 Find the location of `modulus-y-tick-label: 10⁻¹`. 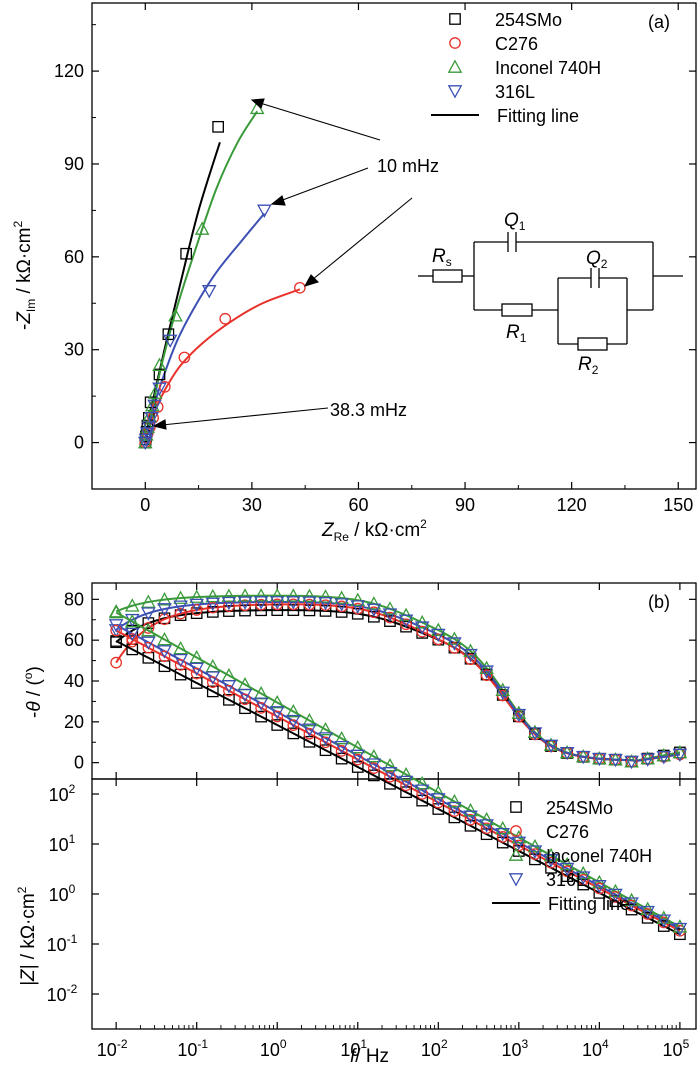

modulus-y-tick-label: 10⁻¹ is located at coordinates (62, 943).